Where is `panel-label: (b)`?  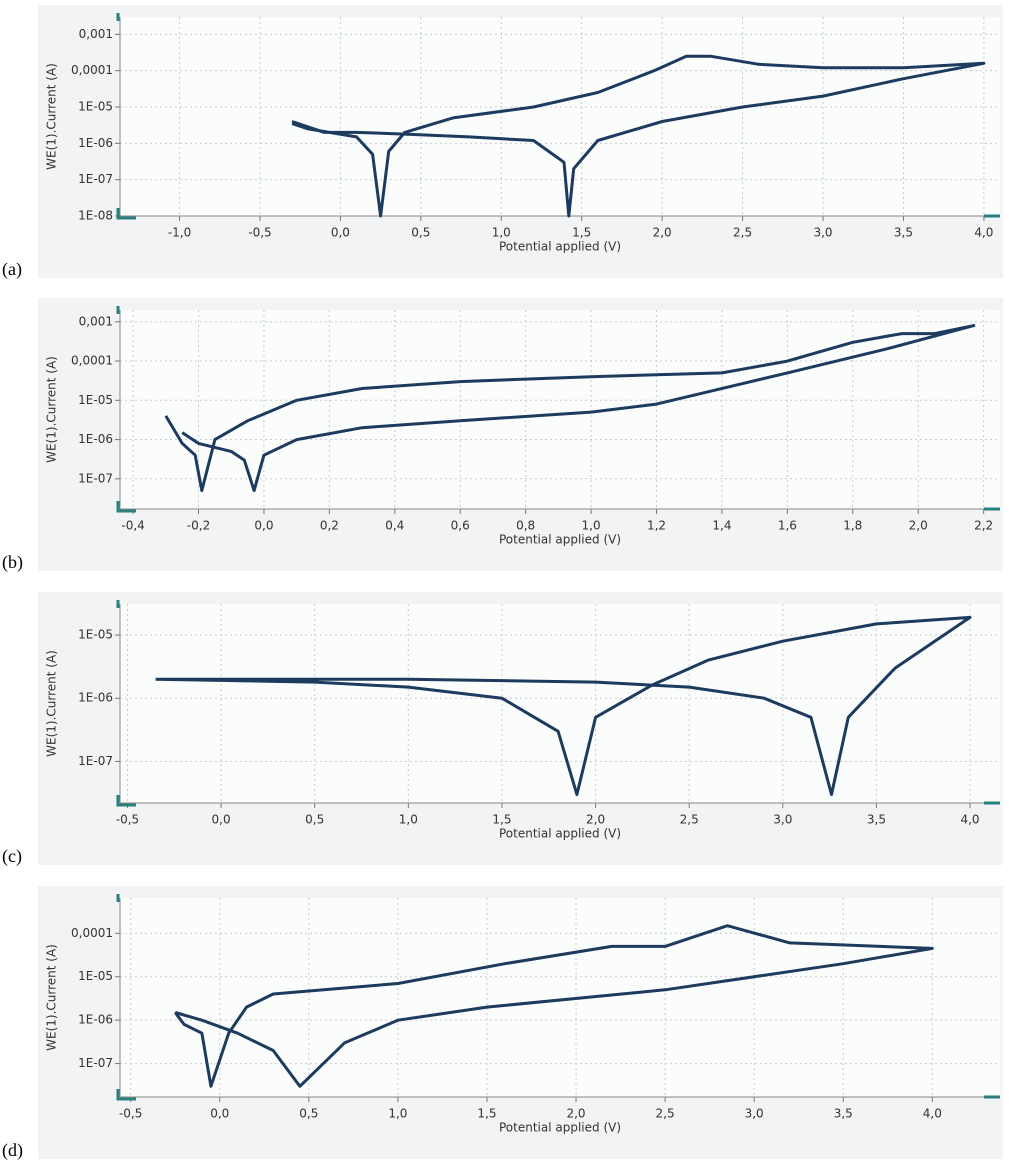 panel-label: (b) is located at coordinates (12, 562).